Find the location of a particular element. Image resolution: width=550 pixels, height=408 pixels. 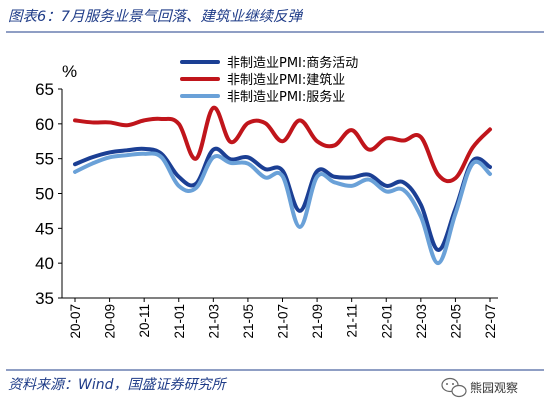

x-tick-label: 21-01 is located at coordinates (179, 321).